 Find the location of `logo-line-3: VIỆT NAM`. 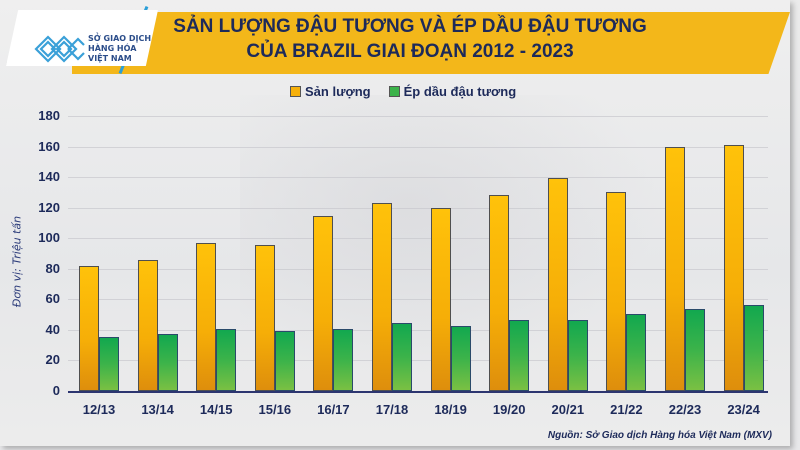

logo-line-3: VIỆT NAM is located at coordinates (110, 58).